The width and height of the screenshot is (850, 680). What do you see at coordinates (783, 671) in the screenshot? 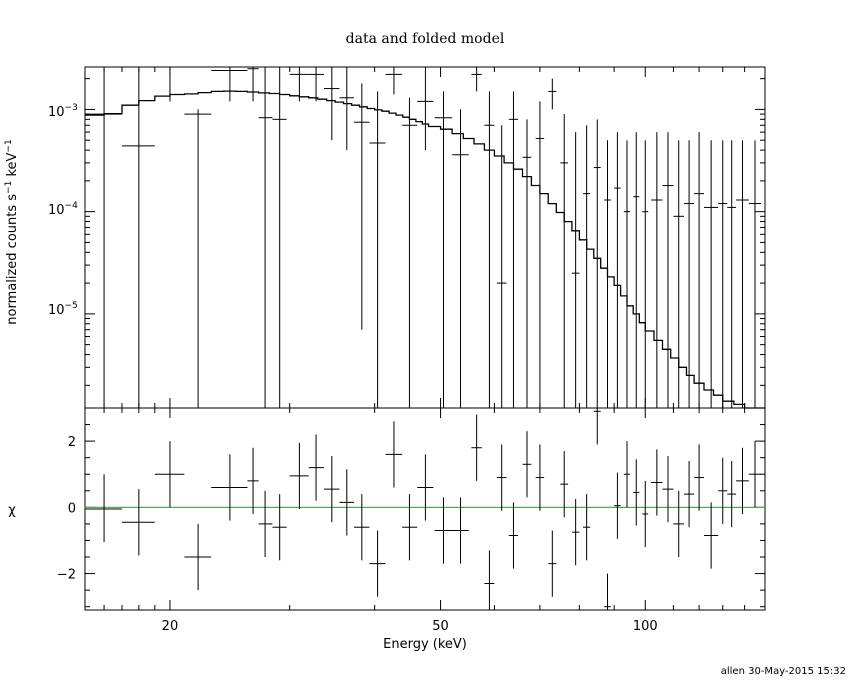
I see `footer-stamp: allen 30-May-2015 15:32` at bounding box center [783, 671].